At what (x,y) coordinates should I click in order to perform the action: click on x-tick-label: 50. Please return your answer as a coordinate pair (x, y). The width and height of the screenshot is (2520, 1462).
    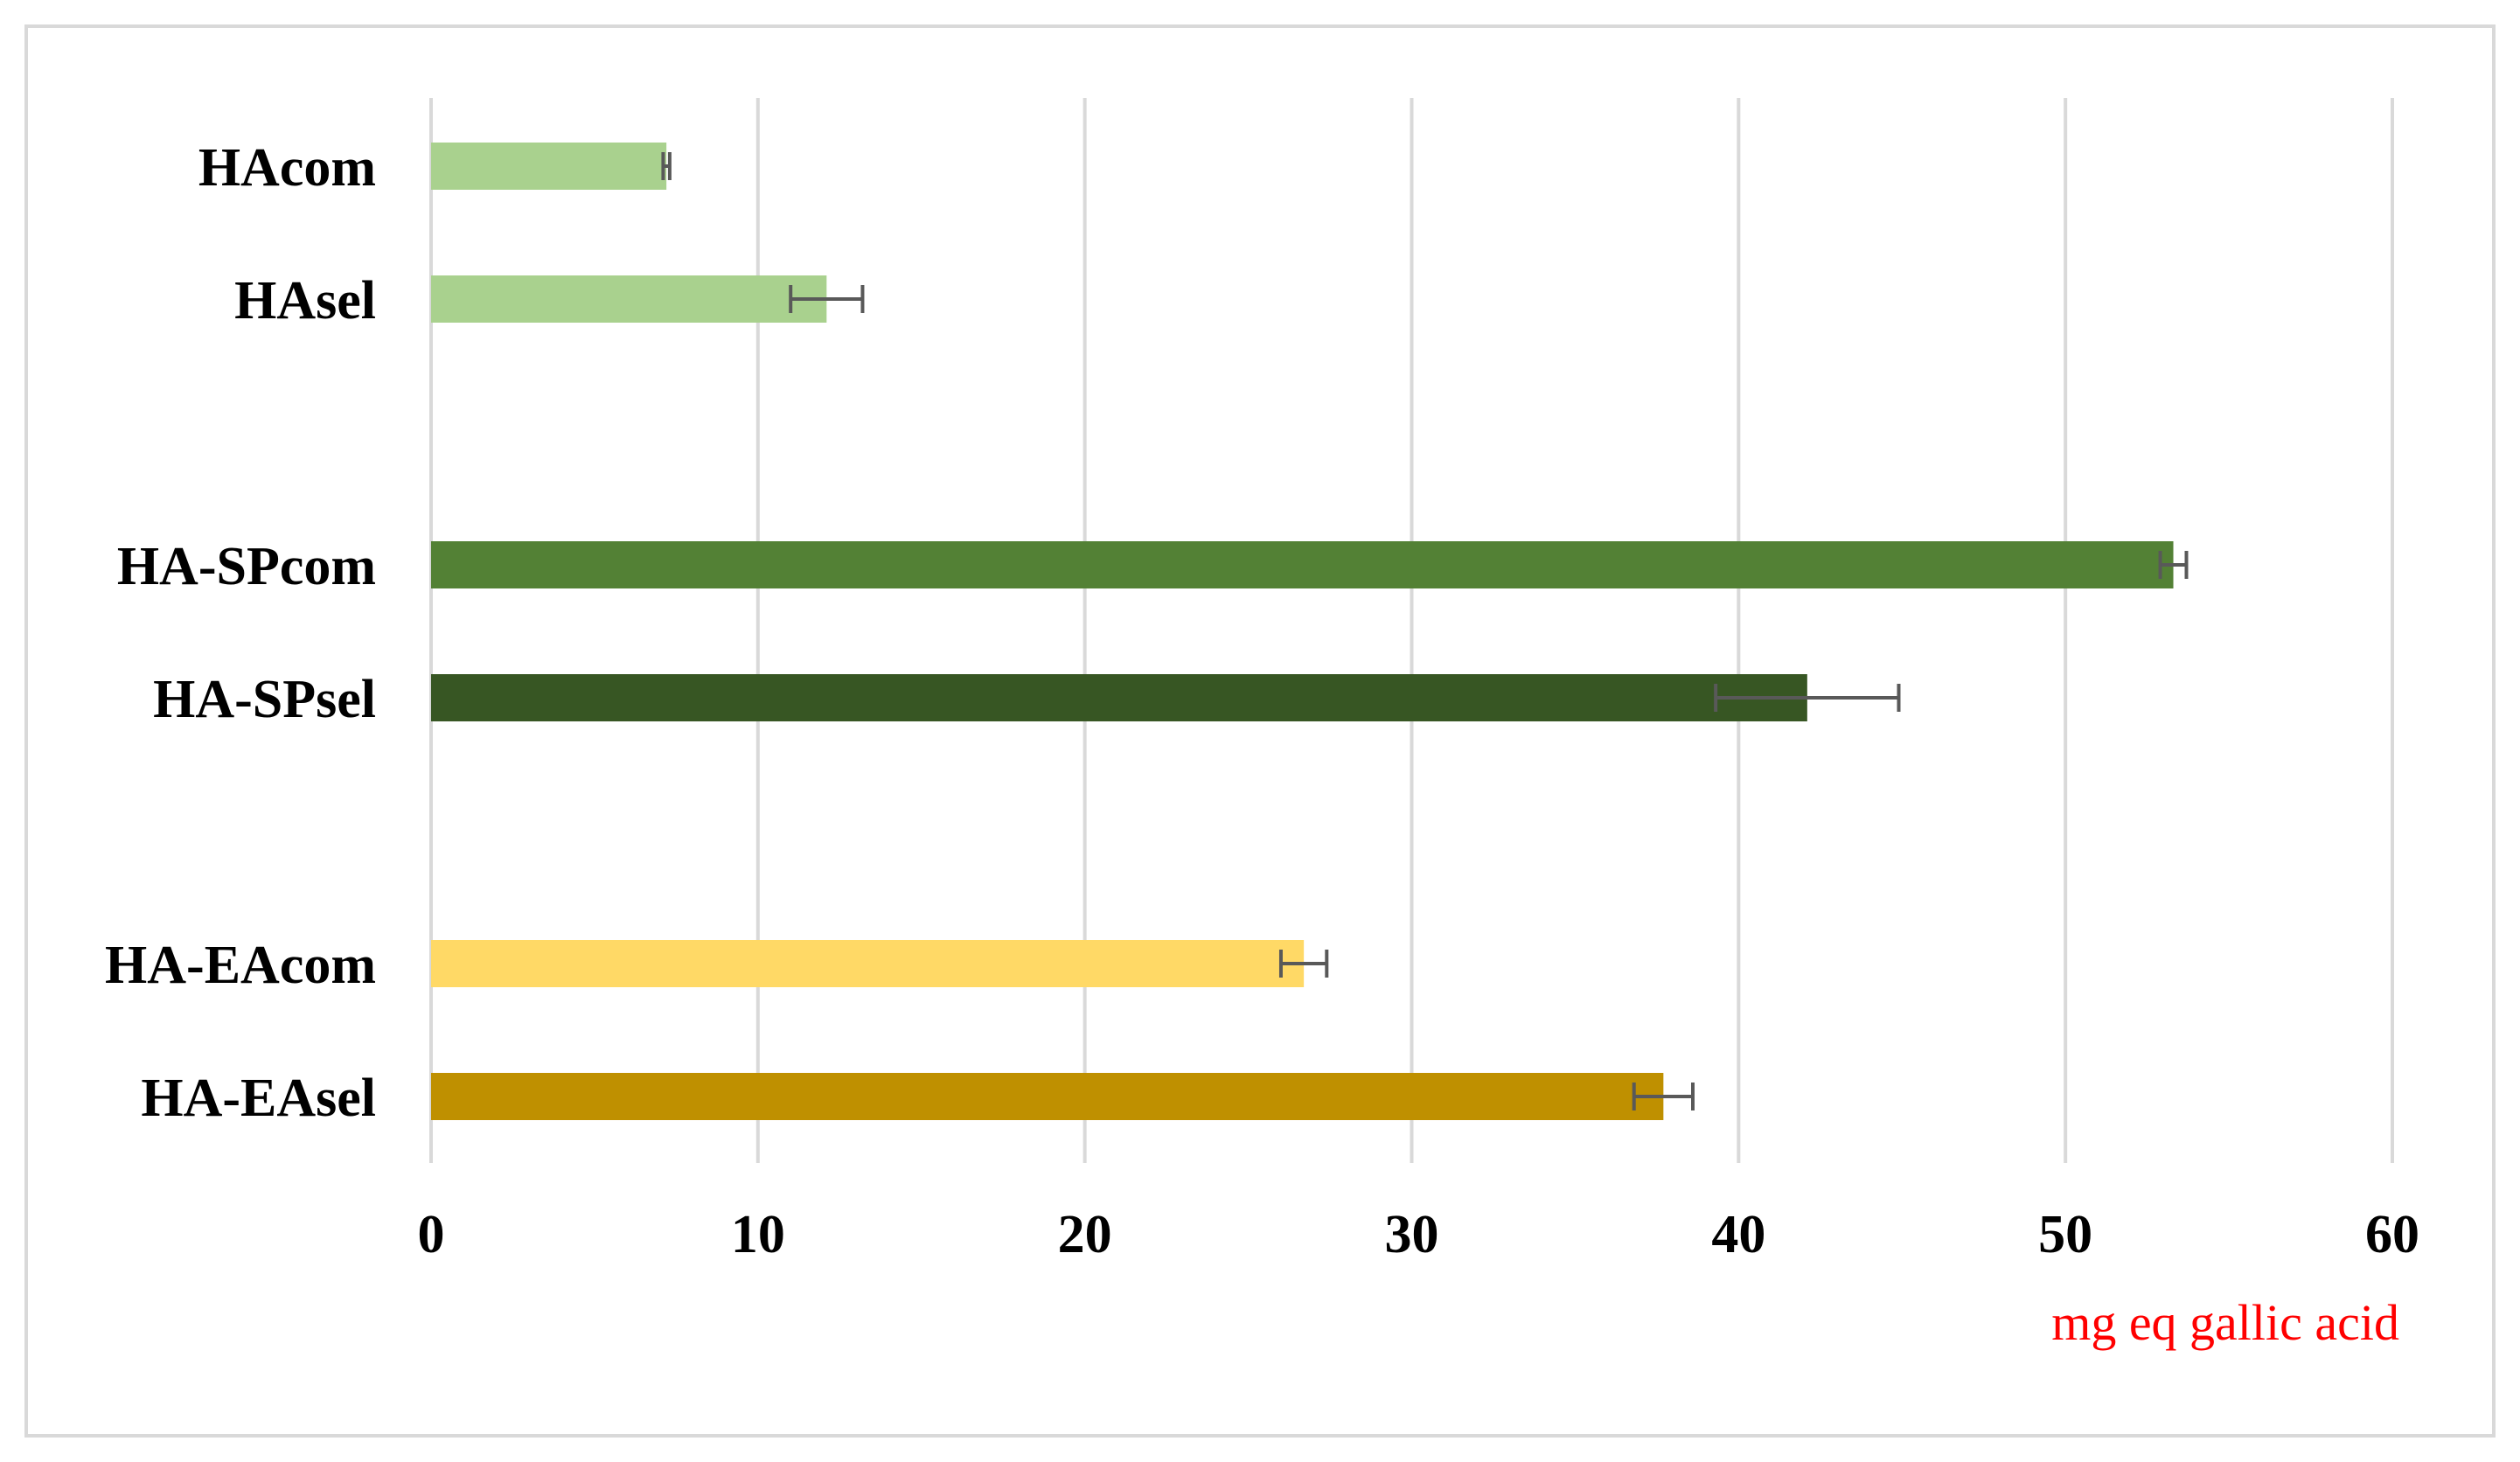
    Looking at the image, I should click on (2065, 1234).